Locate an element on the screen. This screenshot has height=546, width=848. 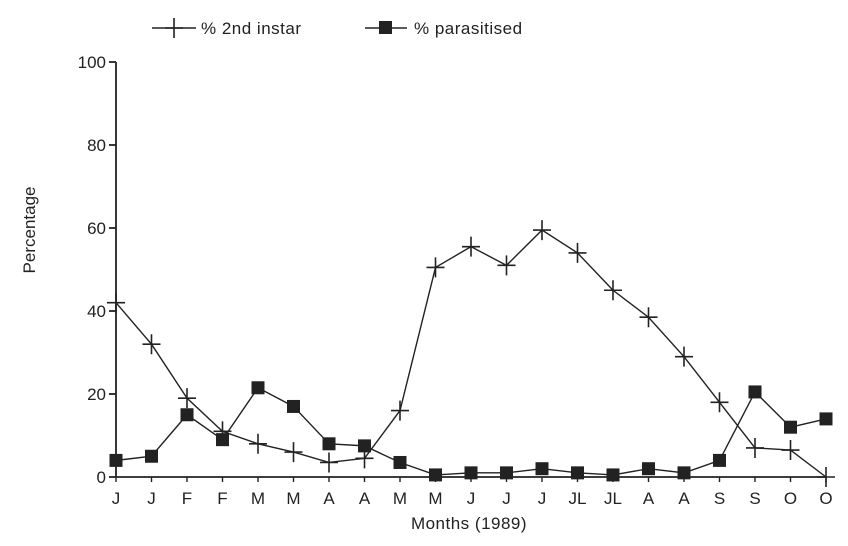
legend: % 2nd instar % parasitised is located at coordinates (337, 28).